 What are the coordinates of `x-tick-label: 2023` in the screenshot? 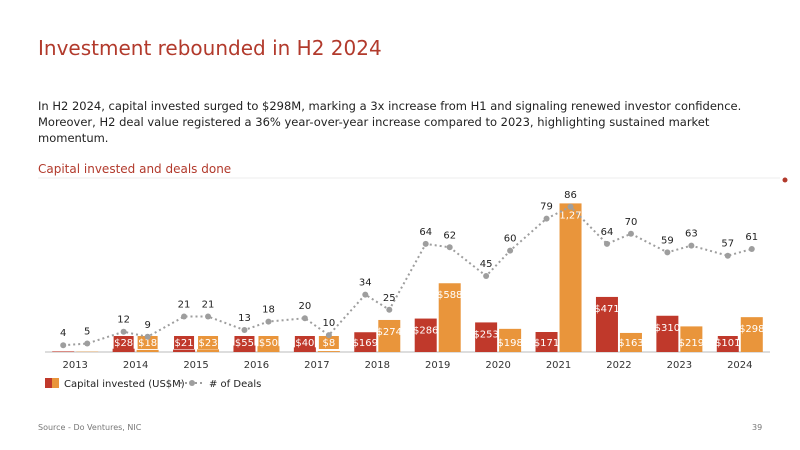 It's located at (679, 365).